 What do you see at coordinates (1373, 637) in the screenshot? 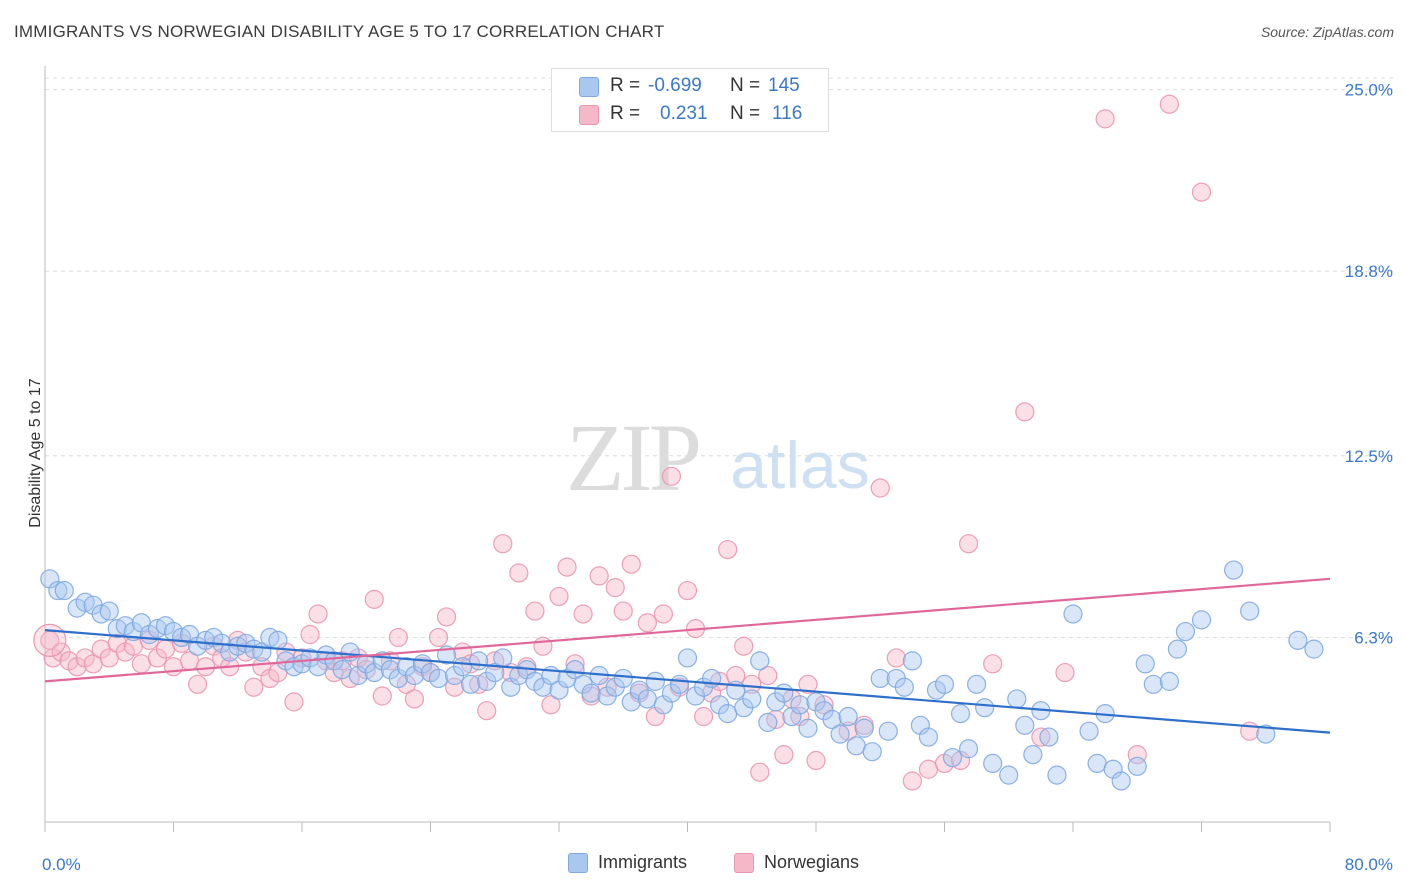
I see `y-tick-label: 6.3%` at bounding box center [1373, 637].